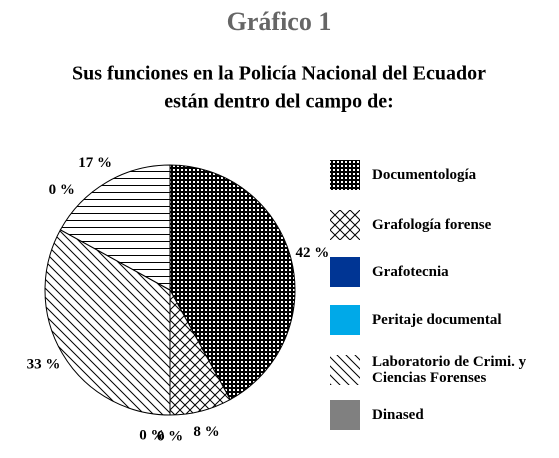 The height and width of the screenshot is (458, 559). Describe the element at coordinates (44, 364) in the screenshot. I see `data-label: 33 %` at that location.